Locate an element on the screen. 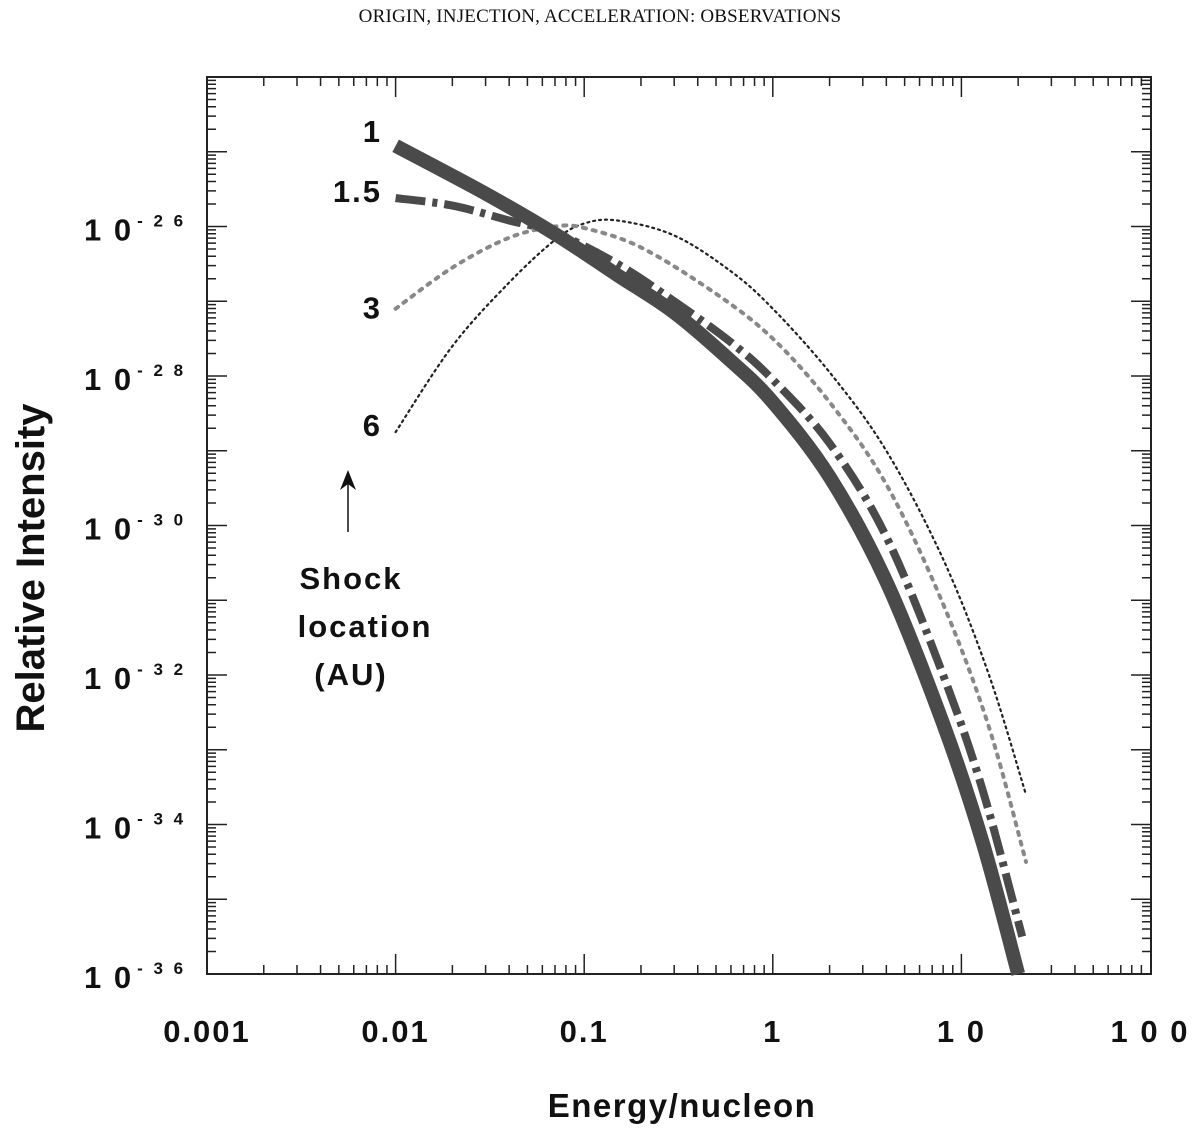 The height and width of the screenshot is (1134, 1200). y-tick-exponent: - 3 6 is located at coordinates (161, 968).